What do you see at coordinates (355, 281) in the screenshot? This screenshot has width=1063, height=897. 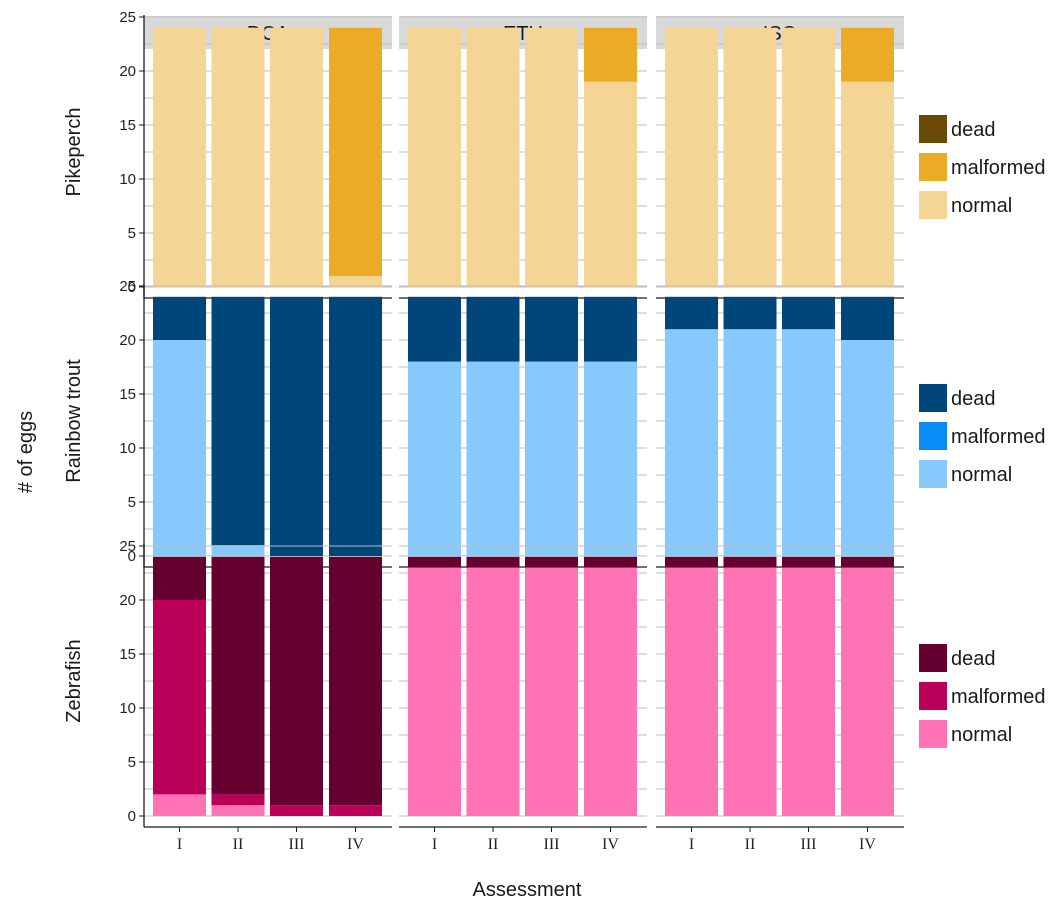 I see `bar-pikeperch-dca-IV-normal` at bounding box center [355, 281].